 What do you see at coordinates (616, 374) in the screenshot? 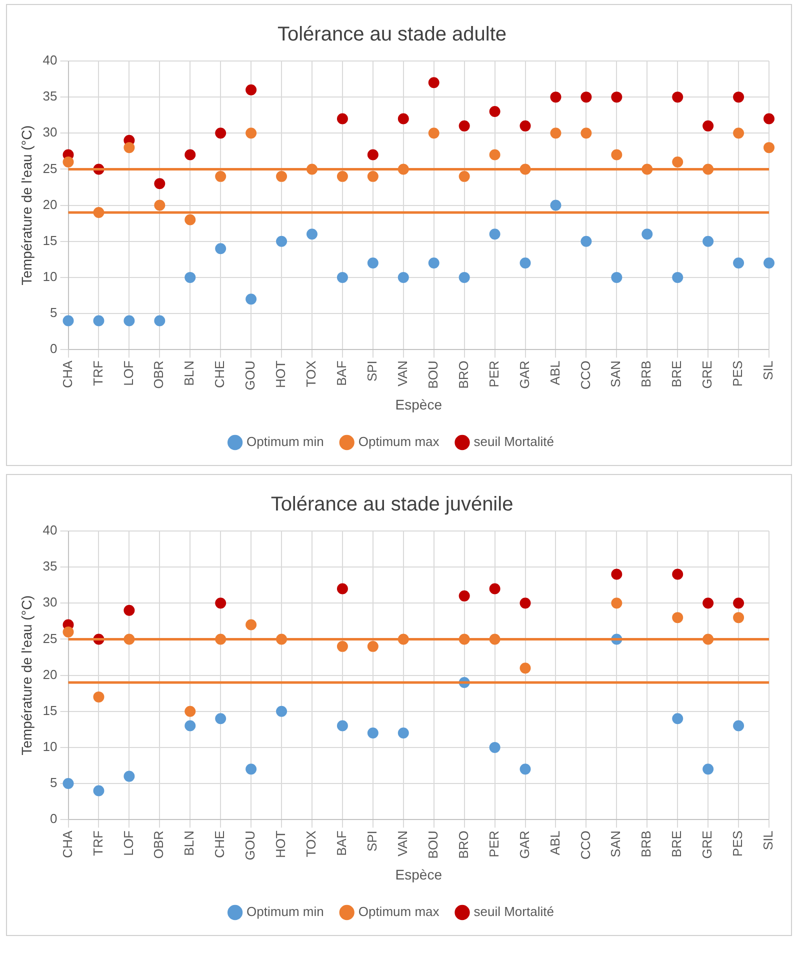
I see `x-tick-label: SAN` at bounding box center [616, 374].